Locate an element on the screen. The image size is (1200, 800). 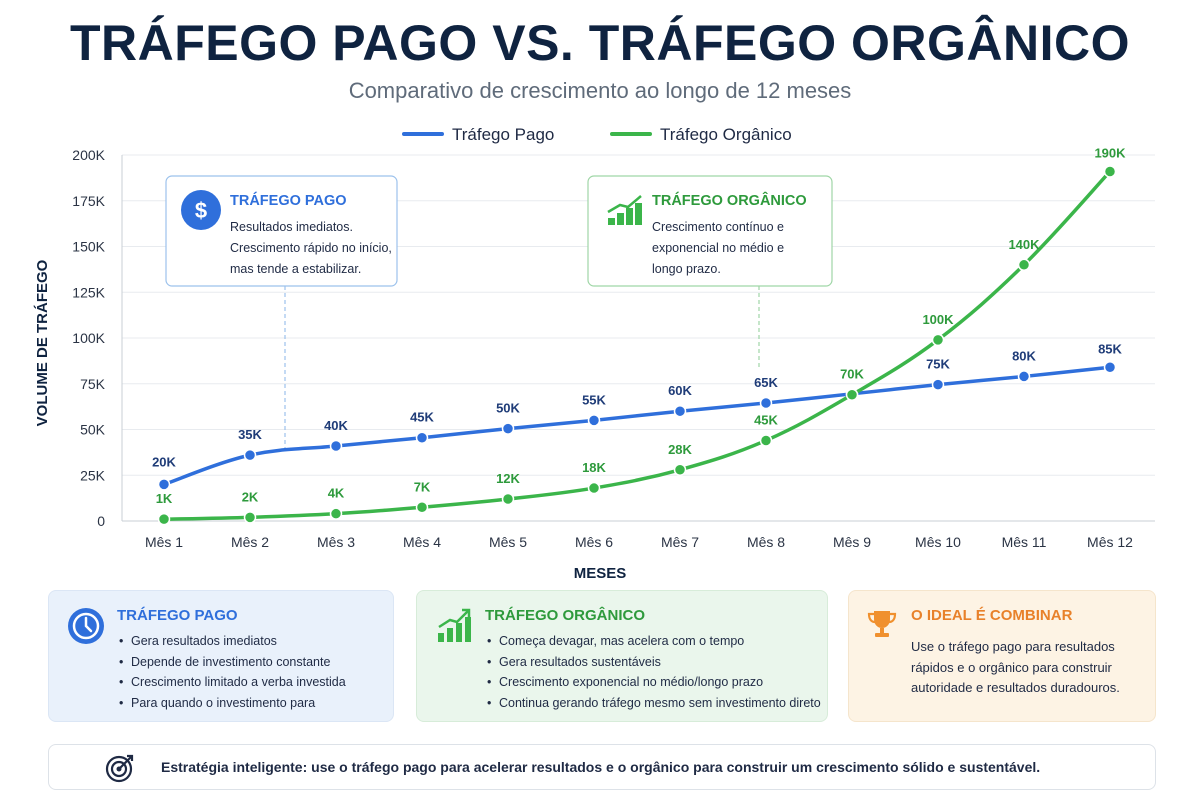
y-tick-label: 75K is located at coordinates (93, 384).